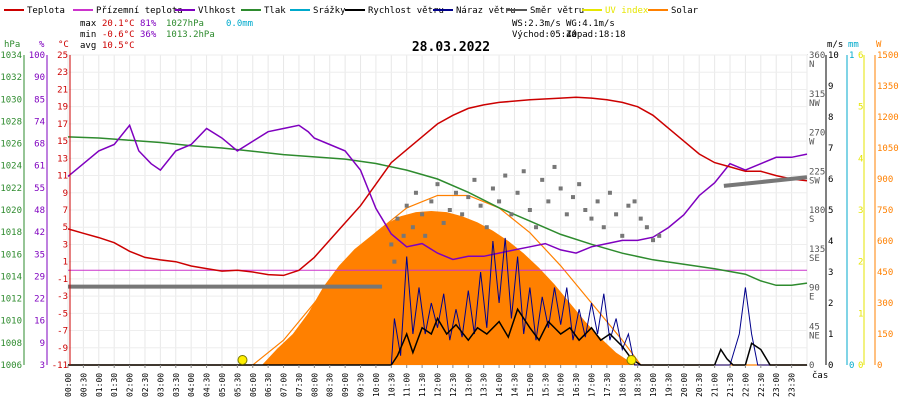  What do you see at coordinates (811, 366) in the screenshot?
I see `dir-deg-tick: 0` at bounding box center [811, 366].